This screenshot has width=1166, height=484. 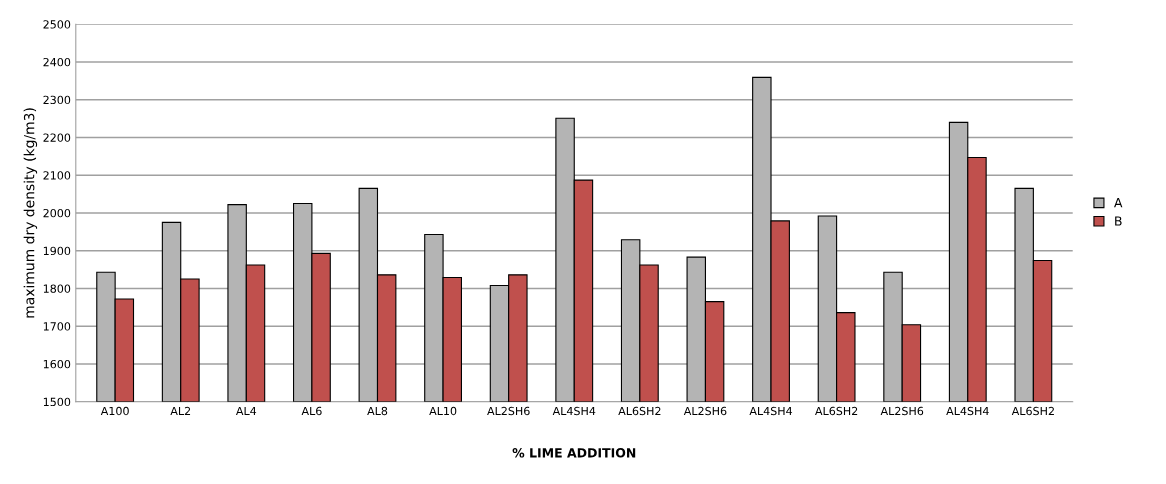 What do you see at coordinates (57, 175) in the screenshot?
I see `y-tick-label: 2100` at bounding box center [57, 175].